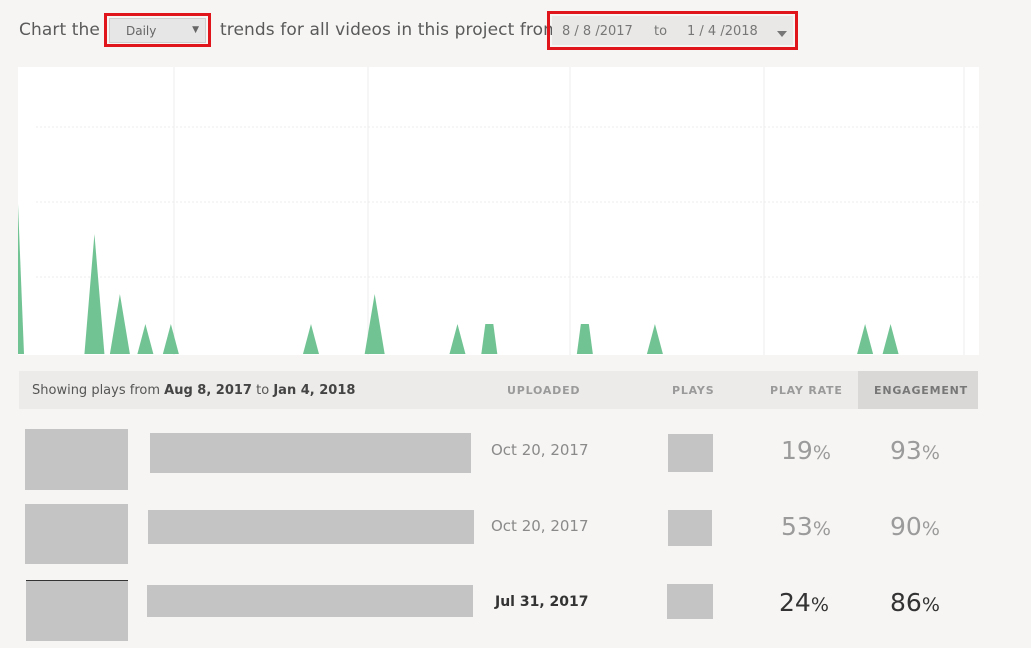 Image resolution: width=1031 pixels, height=648 pixels. What do you see at coordinates (141, 31) in the screenshot?
I see `interval-select-value: Daily` at bounding box center [141, 31].